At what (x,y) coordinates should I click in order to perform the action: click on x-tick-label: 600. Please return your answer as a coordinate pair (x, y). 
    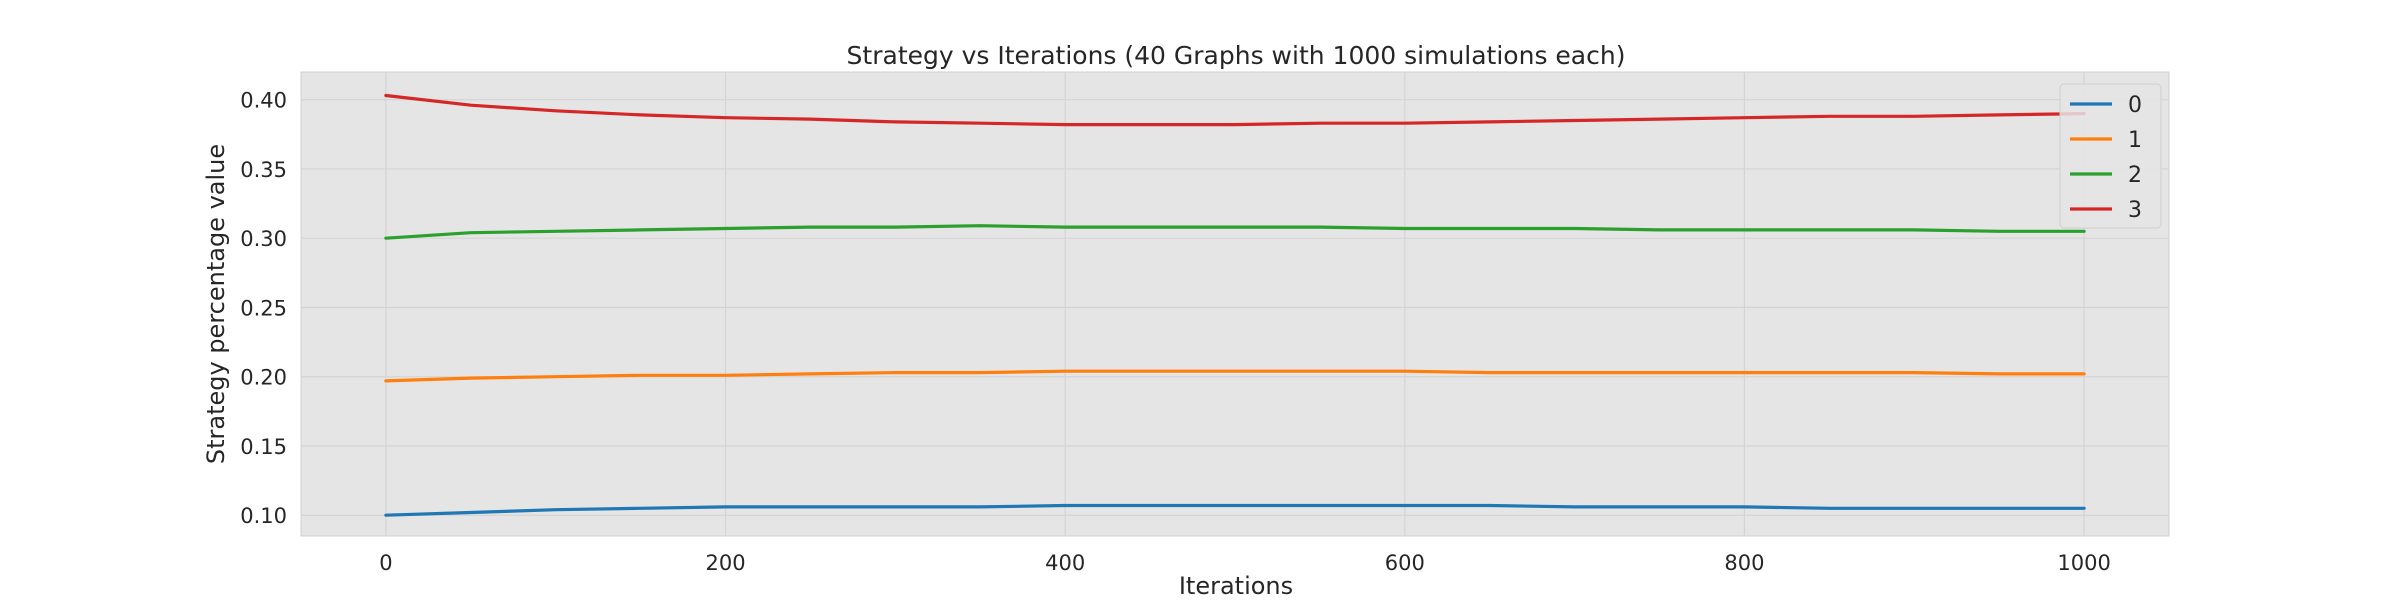
    Looking at the image, I should click on (1405, 563).